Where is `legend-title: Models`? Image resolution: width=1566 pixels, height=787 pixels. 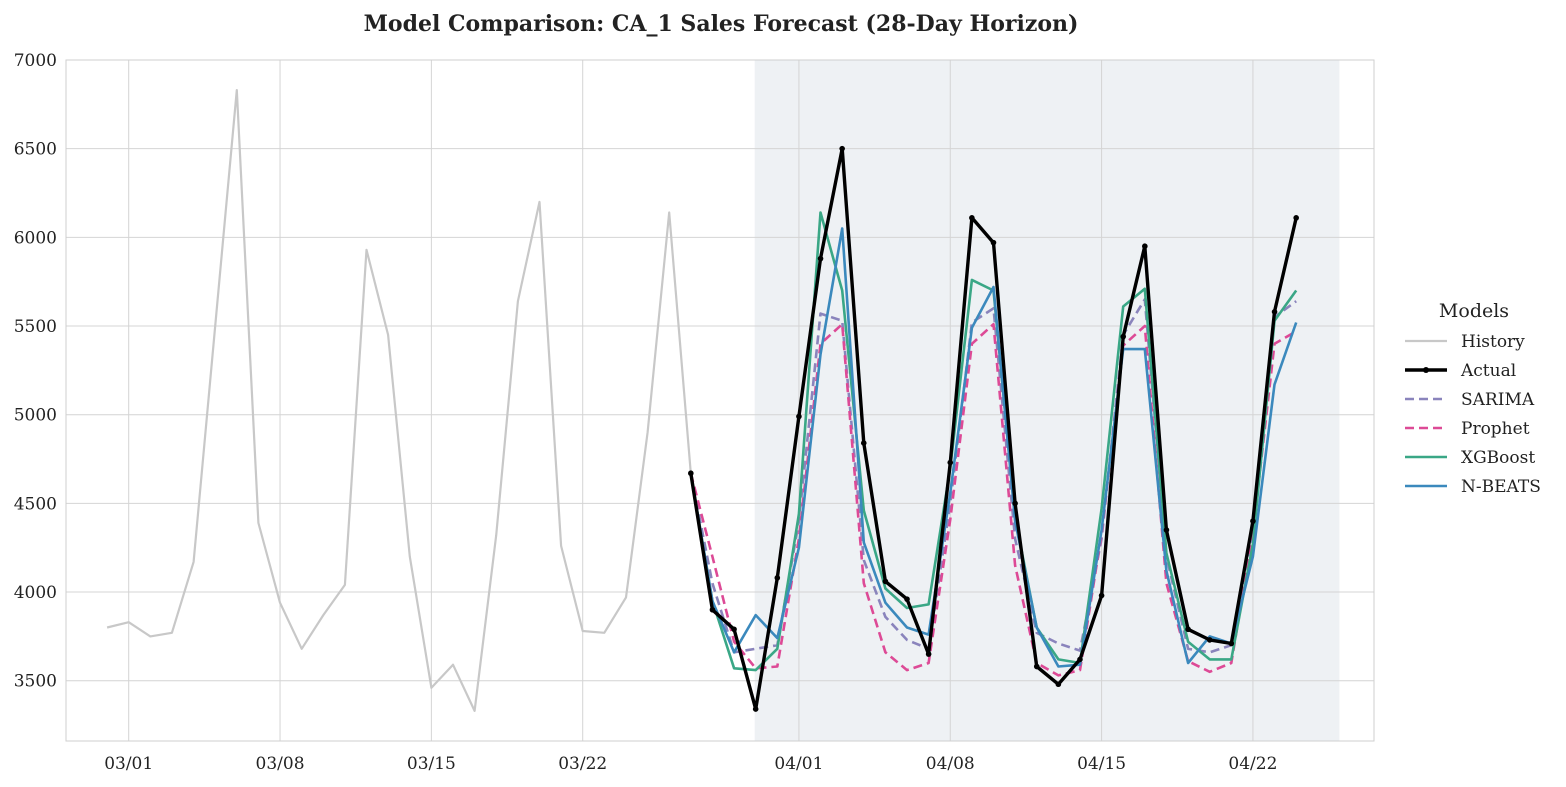 legend-title: Models is located at coordinates (1474, 311).